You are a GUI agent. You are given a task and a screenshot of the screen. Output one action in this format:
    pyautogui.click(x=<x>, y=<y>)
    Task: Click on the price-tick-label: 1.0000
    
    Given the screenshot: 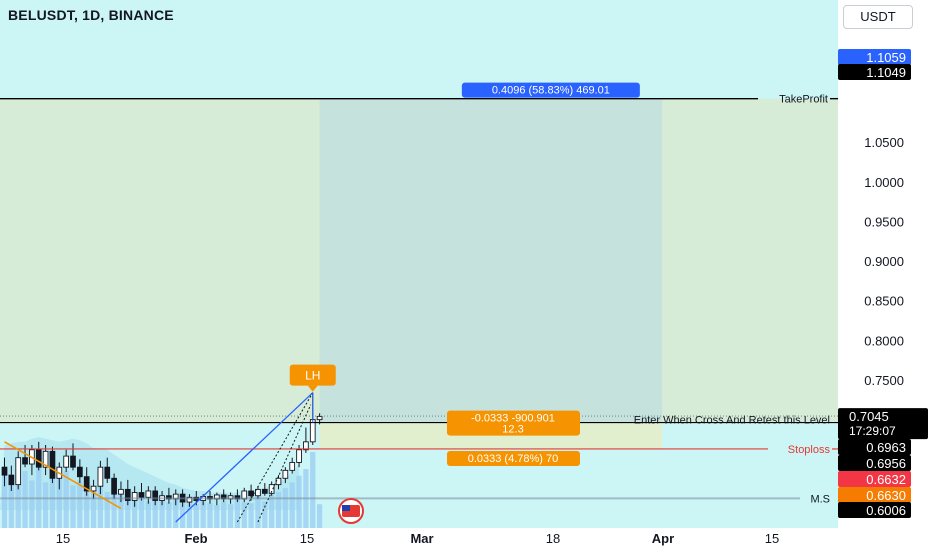 What is the action you would take?
    pyautogui.click(x=884, y=182)
    